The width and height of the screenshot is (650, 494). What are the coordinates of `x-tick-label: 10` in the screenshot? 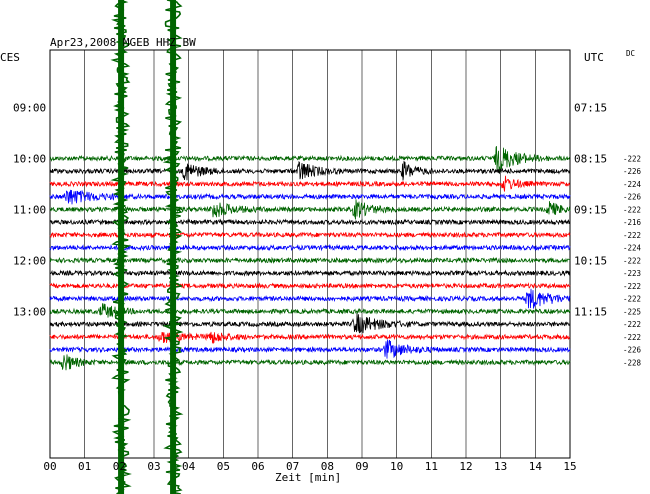 It's located at (396, 466).